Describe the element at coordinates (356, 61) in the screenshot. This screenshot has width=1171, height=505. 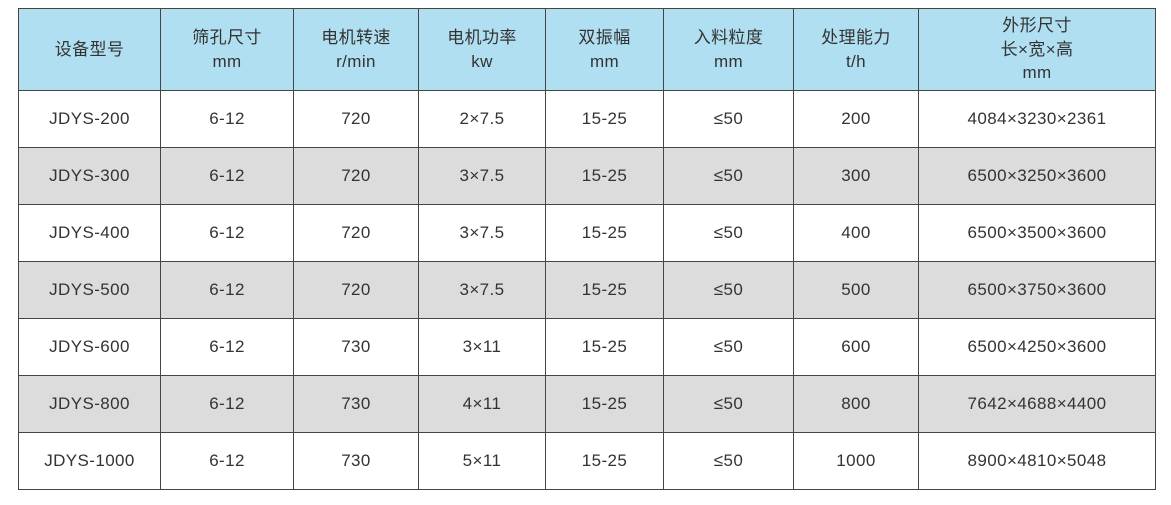
I see `col-header-unit: r/min` at that location.